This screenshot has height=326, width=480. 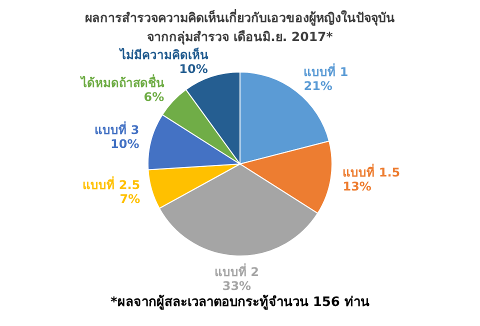 I want to click on slice-label: ได้หมดถ้าสดชื่น, so click(x=122, y=82).